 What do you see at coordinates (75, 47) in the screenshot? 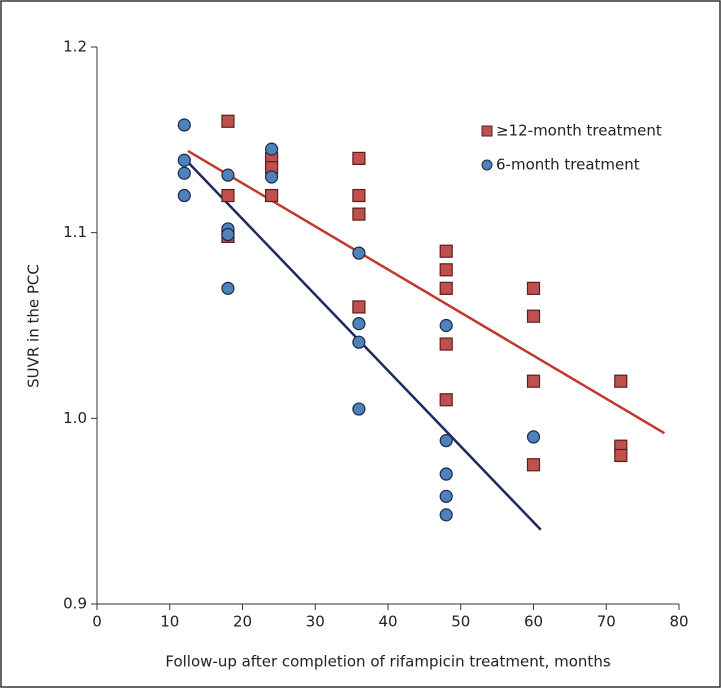
I see `y-tick-label: 1.2` at bounding box center [75, 47].